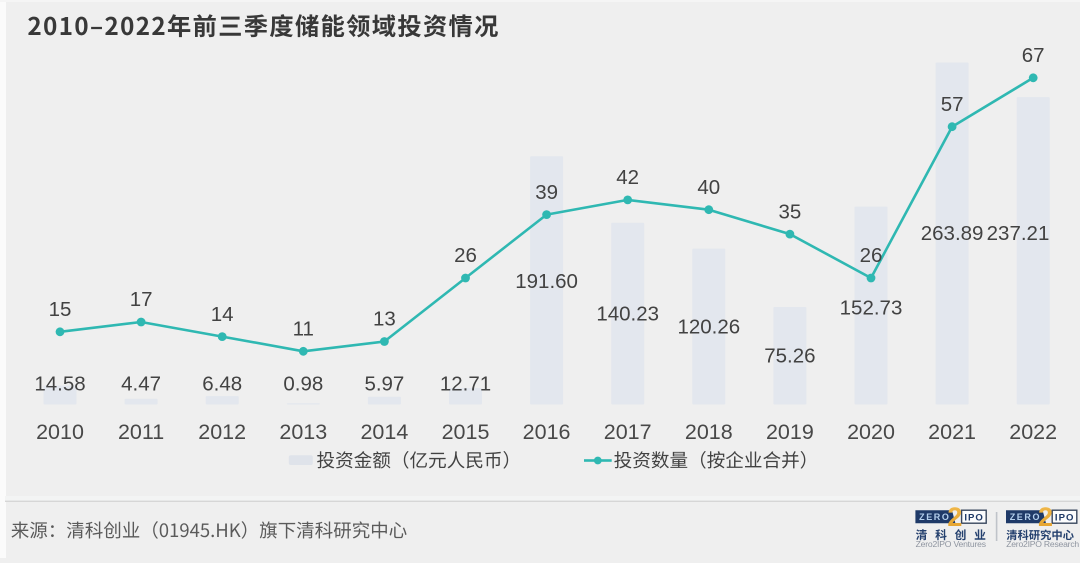 The image size is (1080, 563). I want to click on svg-text: 2021, so click(952, 432).